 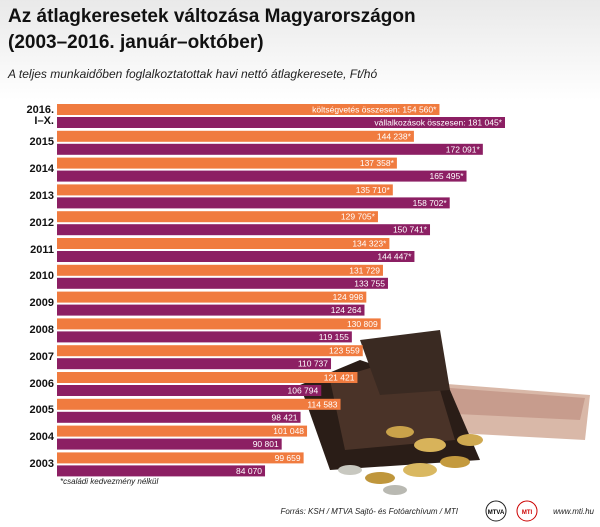 I want to click on value-label: 144 447*, so click(x=394, y=257).